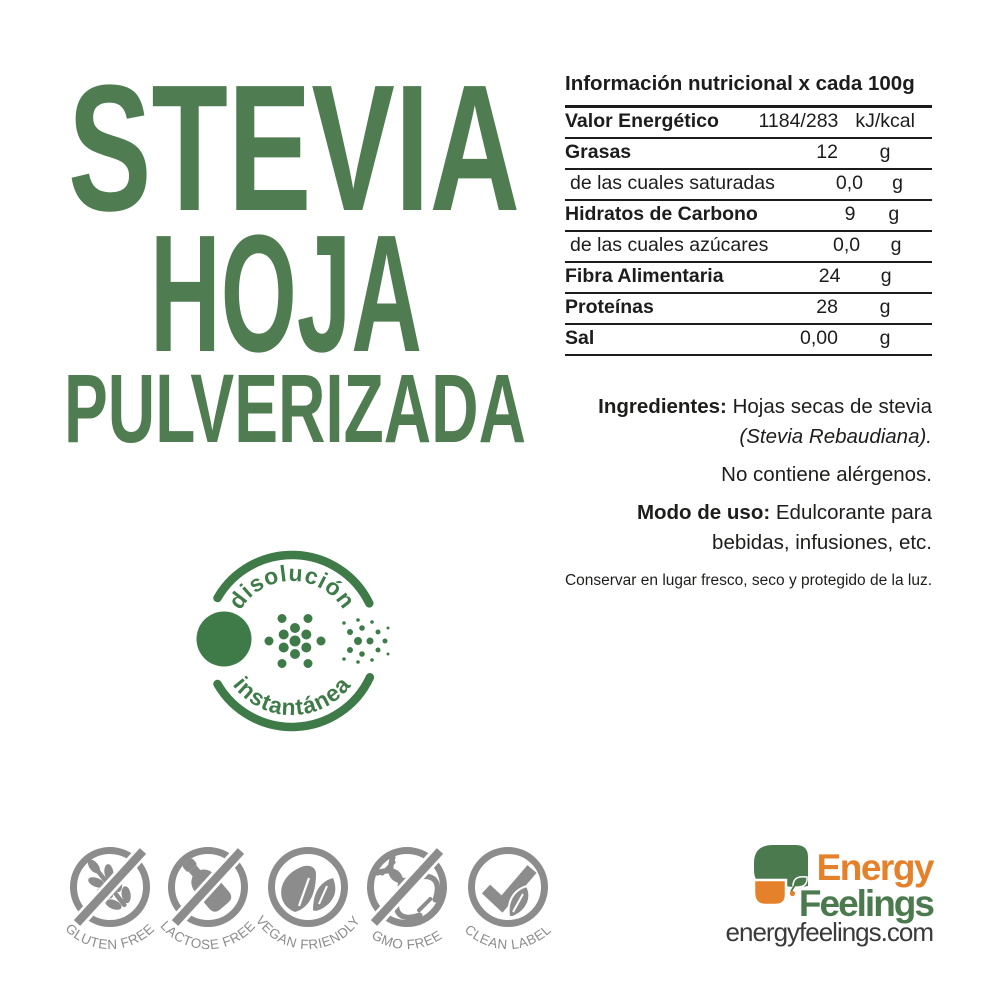 The width and height of the screenshot is (1000, 1000). Describe the element at coordinates (851, 512) in the screenshot. I see `usage-text: Edulcorante para` at that location.